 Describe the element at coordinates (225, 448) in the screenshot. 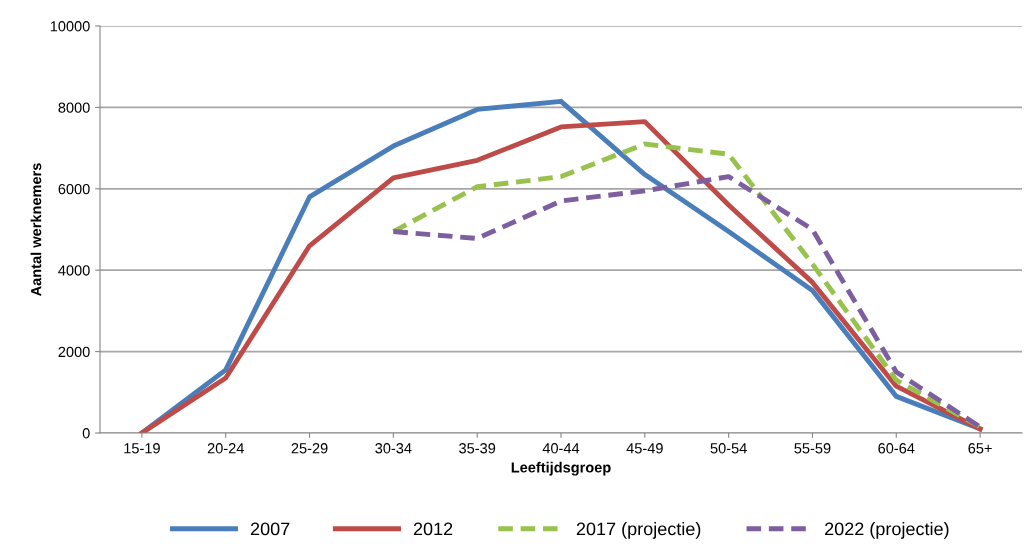

I see `x-tick-label: 20-24` at that location.